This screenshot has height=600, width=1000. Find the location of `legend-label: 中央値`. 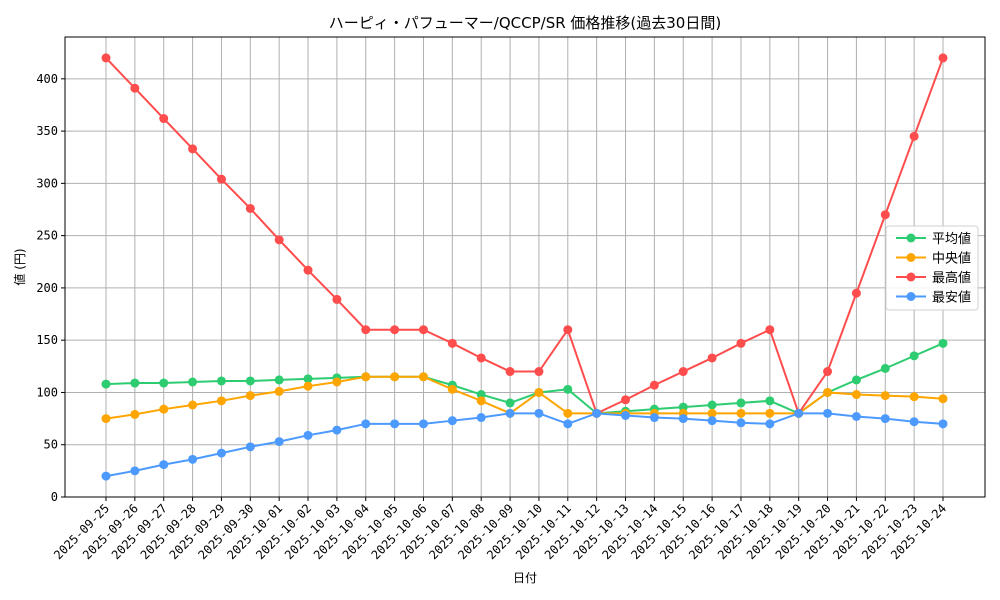

legend-label: 中央値 is located at coordinates (951, 259).